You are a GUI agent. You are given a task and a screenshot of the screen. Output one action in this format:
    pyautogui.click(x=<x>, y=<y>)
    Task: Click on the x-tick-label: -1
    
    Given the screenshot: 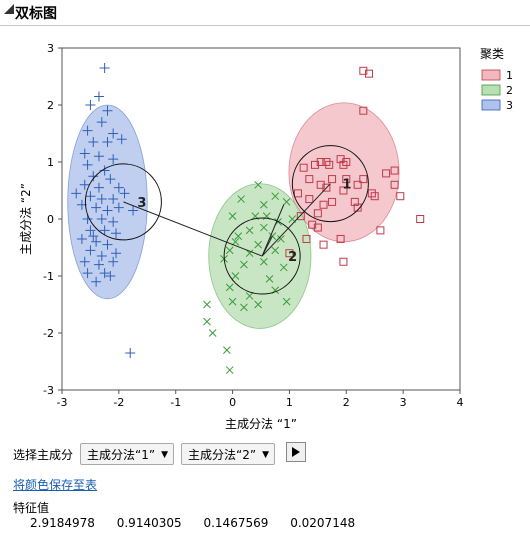 What is the action you would take?
    pyautogui.click(x=175, y=402)
    